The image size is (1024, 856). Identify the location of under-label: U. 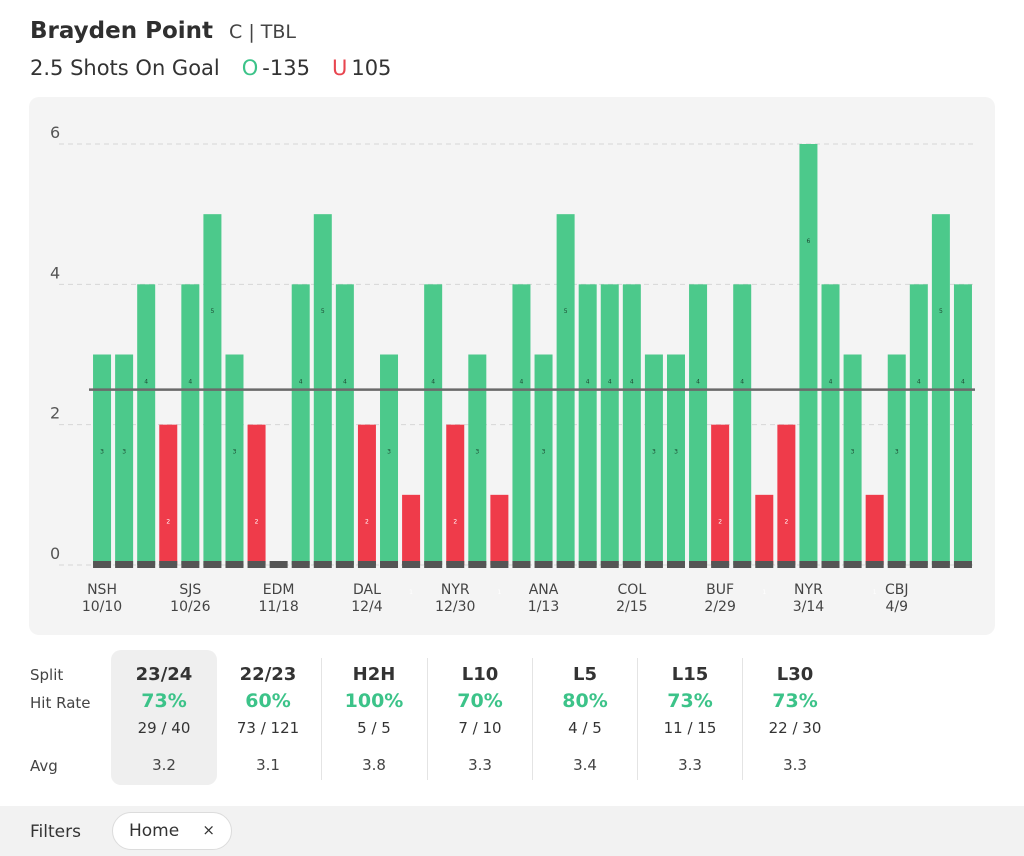
(339, 68).